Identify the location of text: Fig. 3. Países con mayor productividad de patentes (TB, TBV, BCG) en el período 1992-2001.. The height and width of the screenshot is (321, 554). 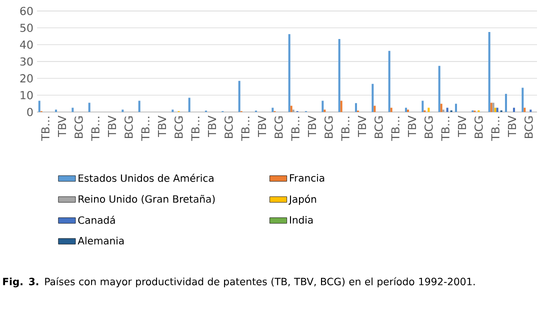
(239, 282).